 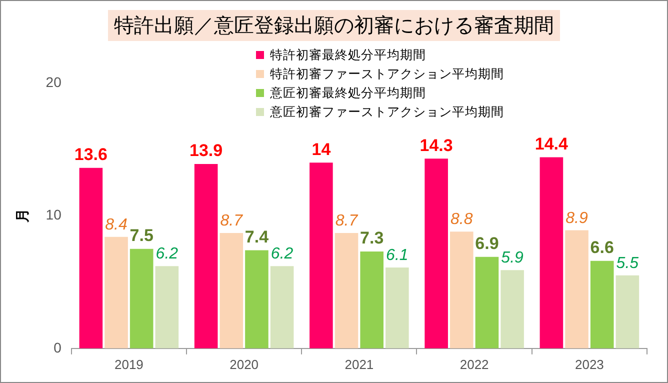 What do you see at coordinates (91, 154) in the screenshot?
I see `data-label: 13.6` at bounding box center [91, 154].